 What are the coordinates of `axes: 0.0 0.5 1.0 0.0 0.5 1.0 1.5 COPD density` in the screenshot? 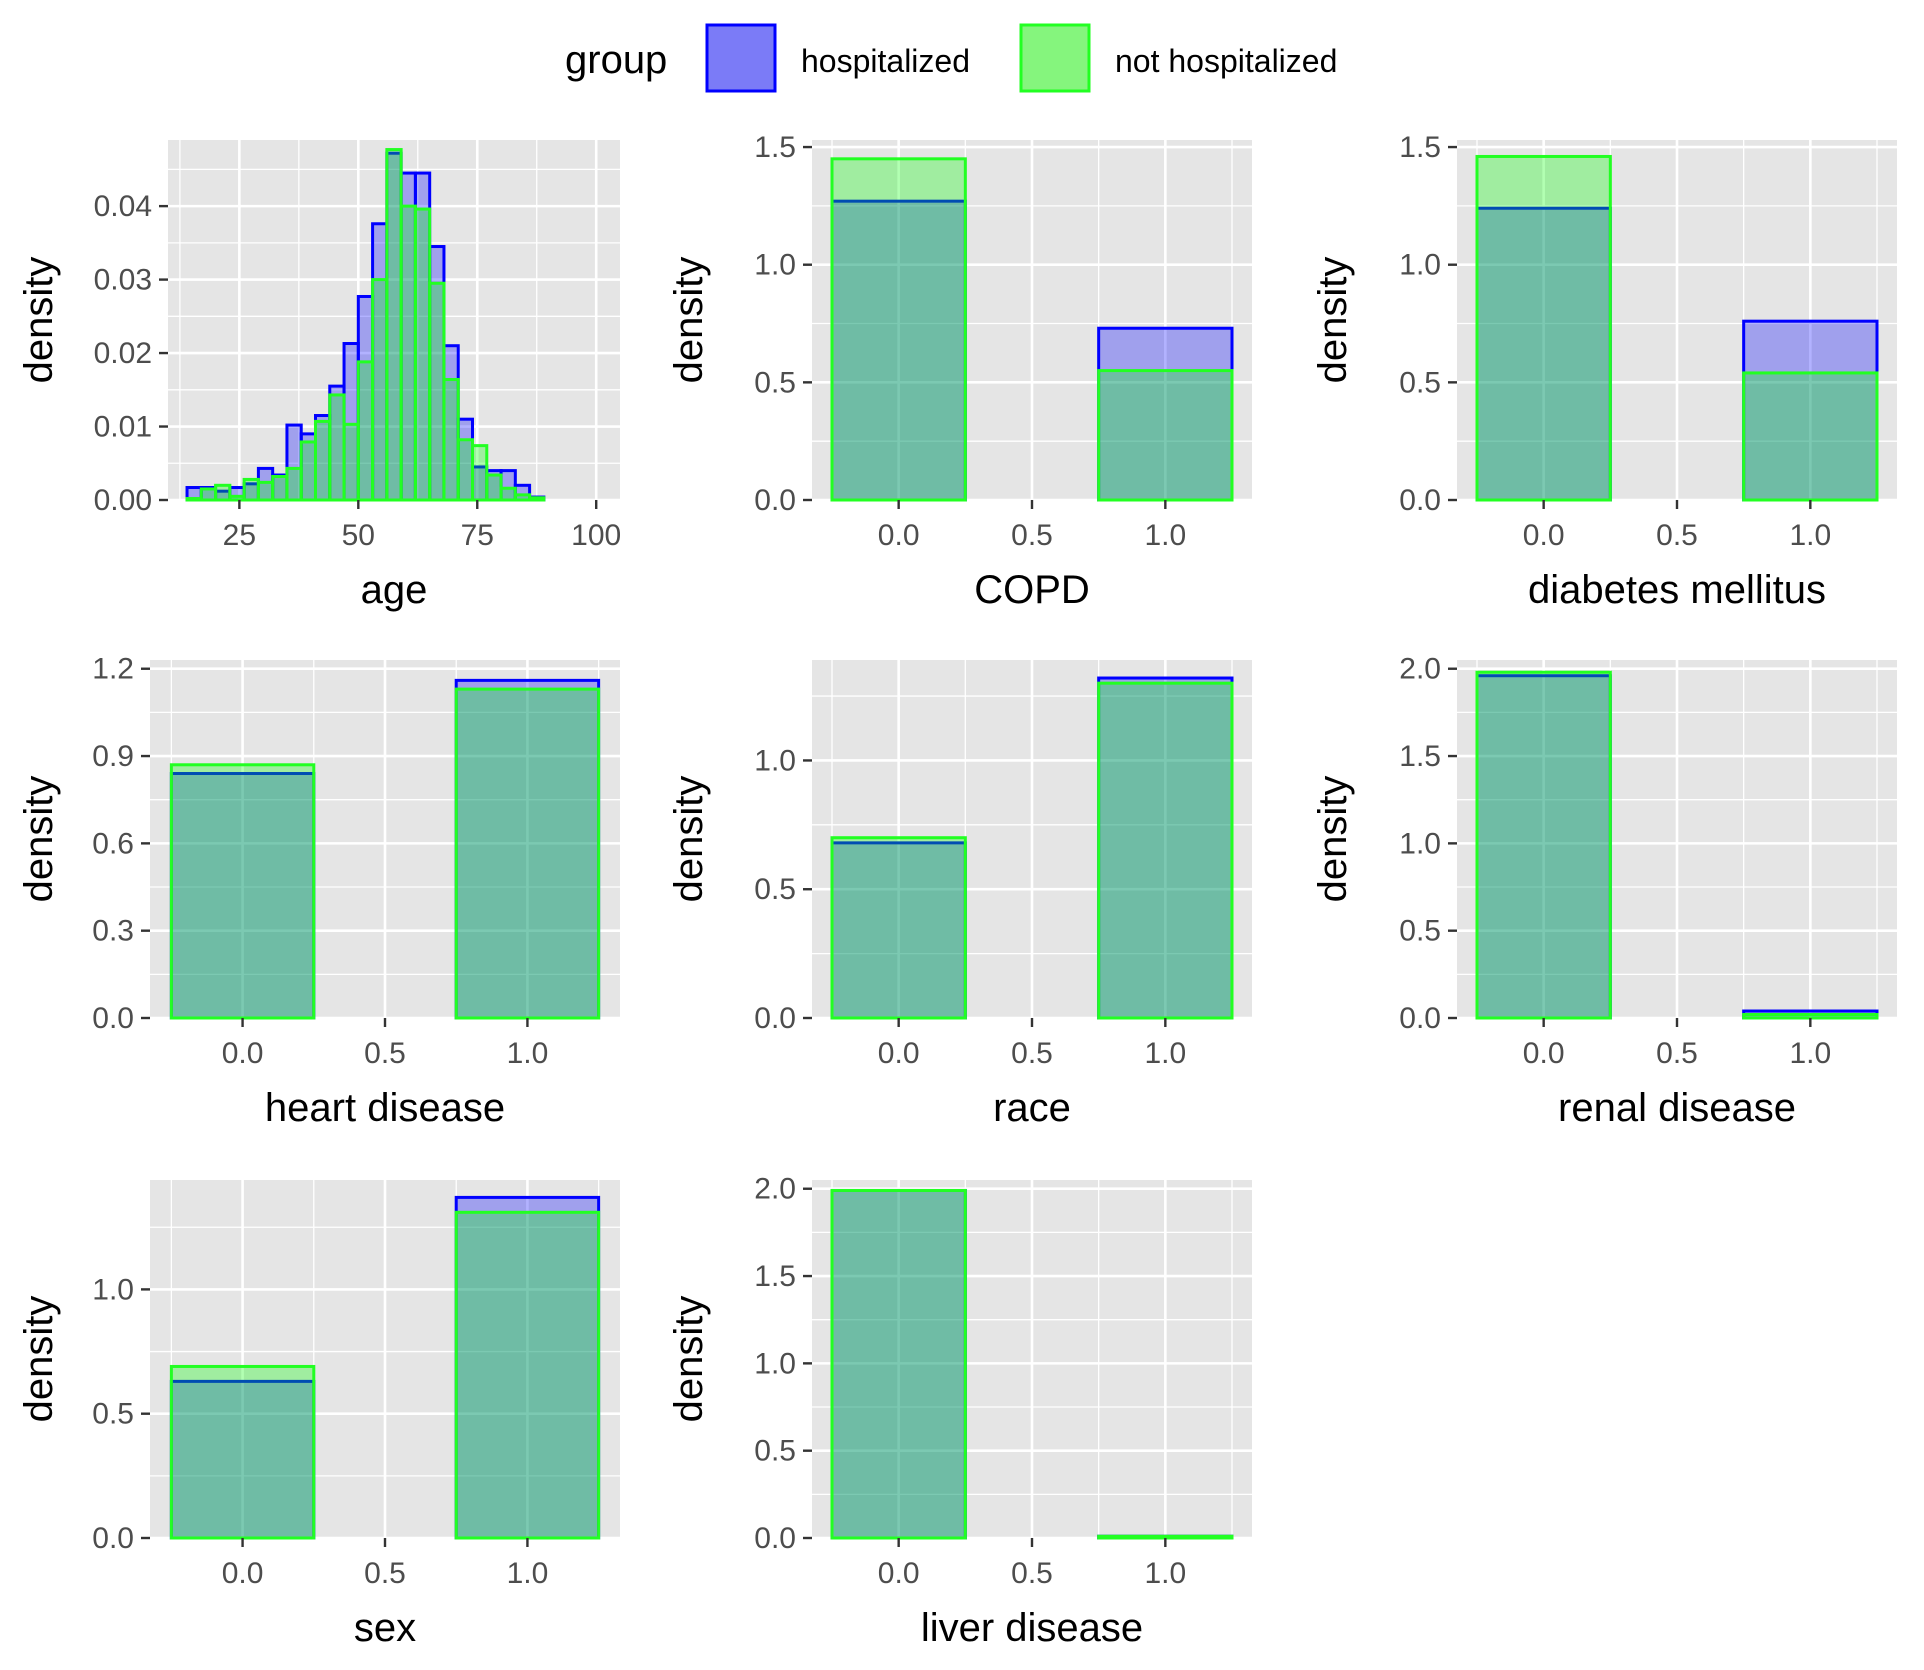 It's located at (926, 371).